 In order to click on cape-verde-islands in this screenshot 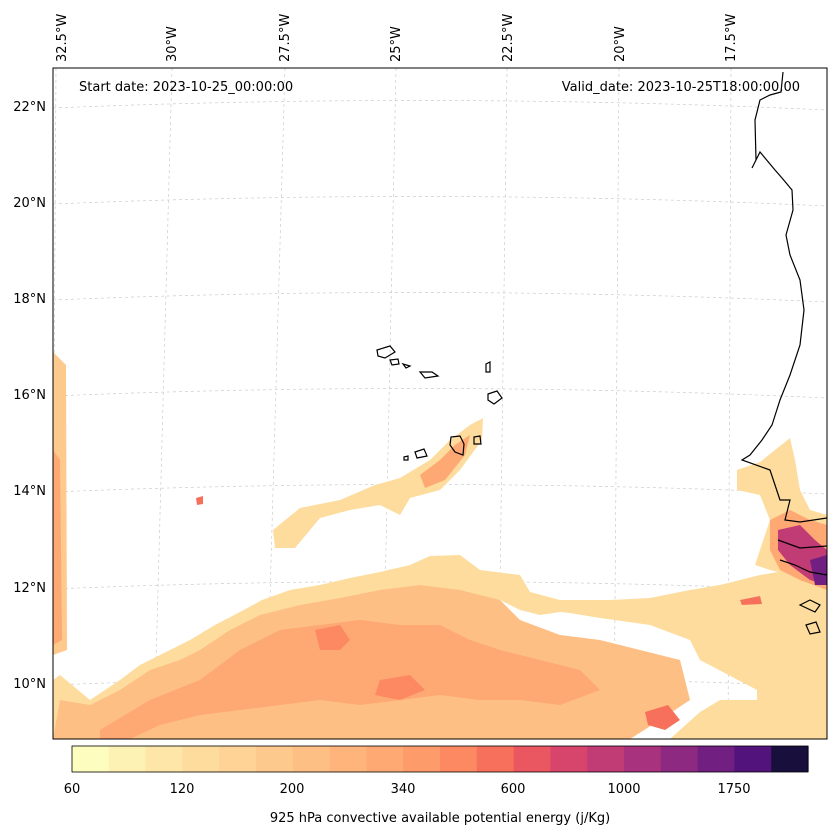, I will do `click(439, 403)`.